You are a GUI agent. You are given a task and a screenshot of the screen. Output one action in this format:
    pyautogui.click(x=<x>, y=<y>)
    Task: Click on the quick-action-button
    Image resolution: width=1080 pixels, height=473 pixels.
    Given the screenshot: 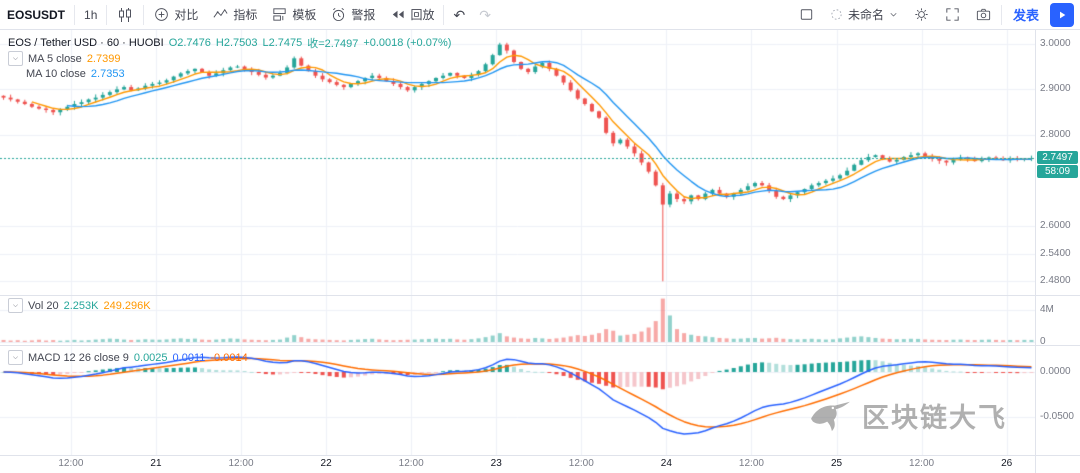 What is the action you would take?
    pyautogui.click(x=1062, y=14)
    